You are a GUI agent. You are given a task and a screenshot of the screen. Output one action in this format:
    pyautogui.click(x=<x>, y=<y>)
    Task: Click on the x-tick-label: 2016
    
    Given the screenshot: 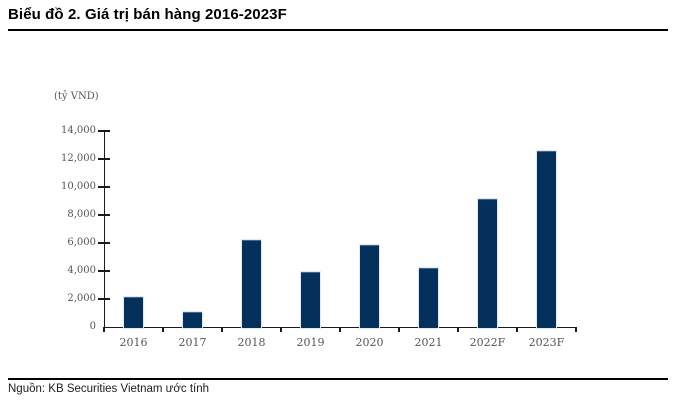 What is the action you would take?
    pyautogui.click(x=133, y=342)
    